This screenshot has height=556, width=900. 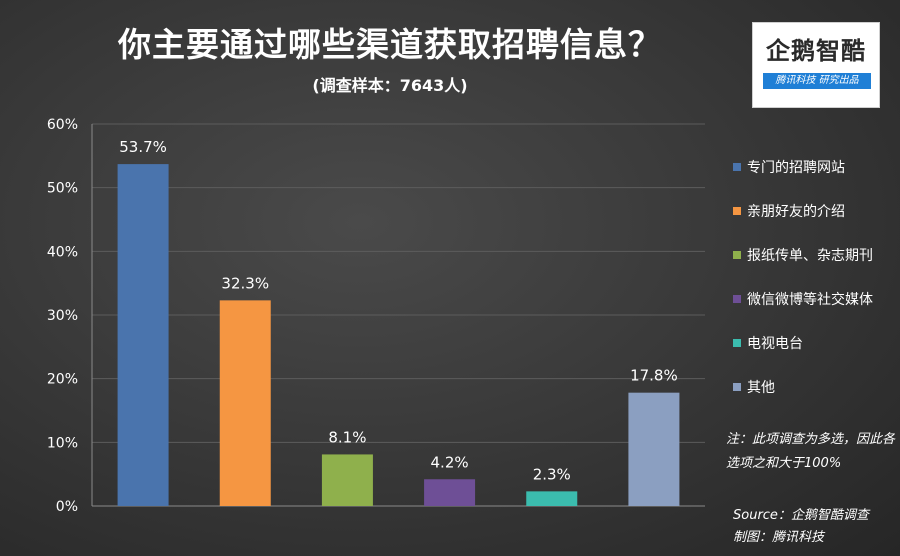 I want to click on legend-label: 电视电台, so click(x=775, y=344).